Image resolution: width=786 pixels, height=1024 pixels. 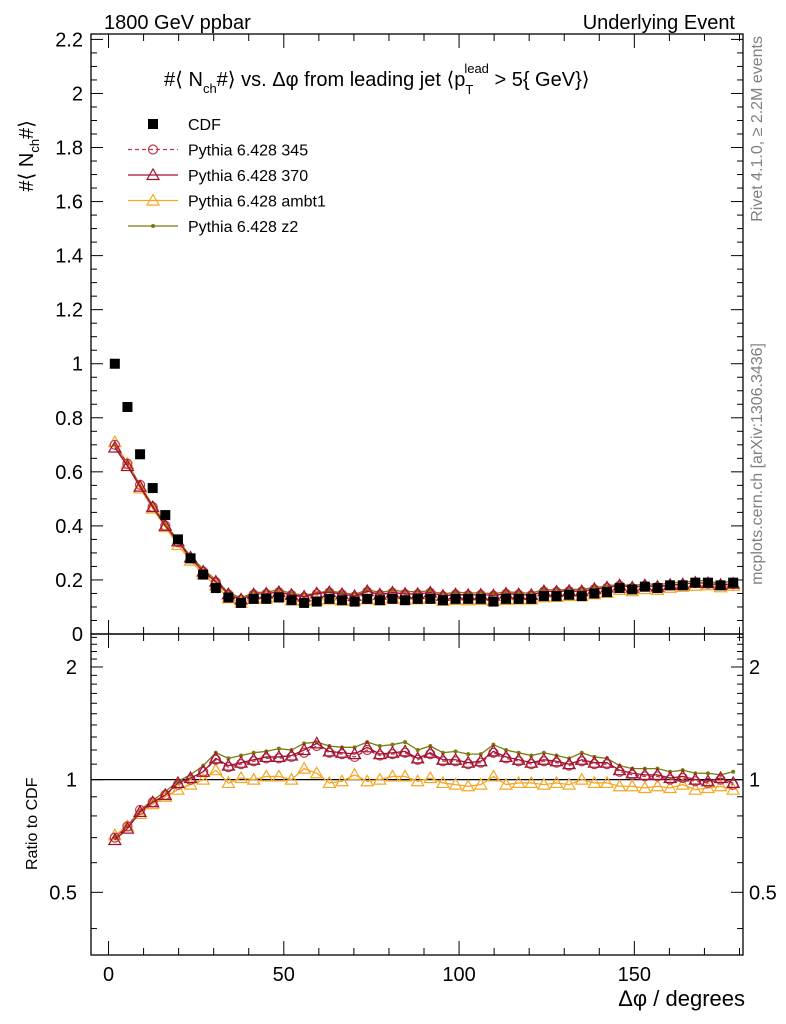 I want to click on x-axis-label: Δφ / degrees, so click(x=681, y=998).